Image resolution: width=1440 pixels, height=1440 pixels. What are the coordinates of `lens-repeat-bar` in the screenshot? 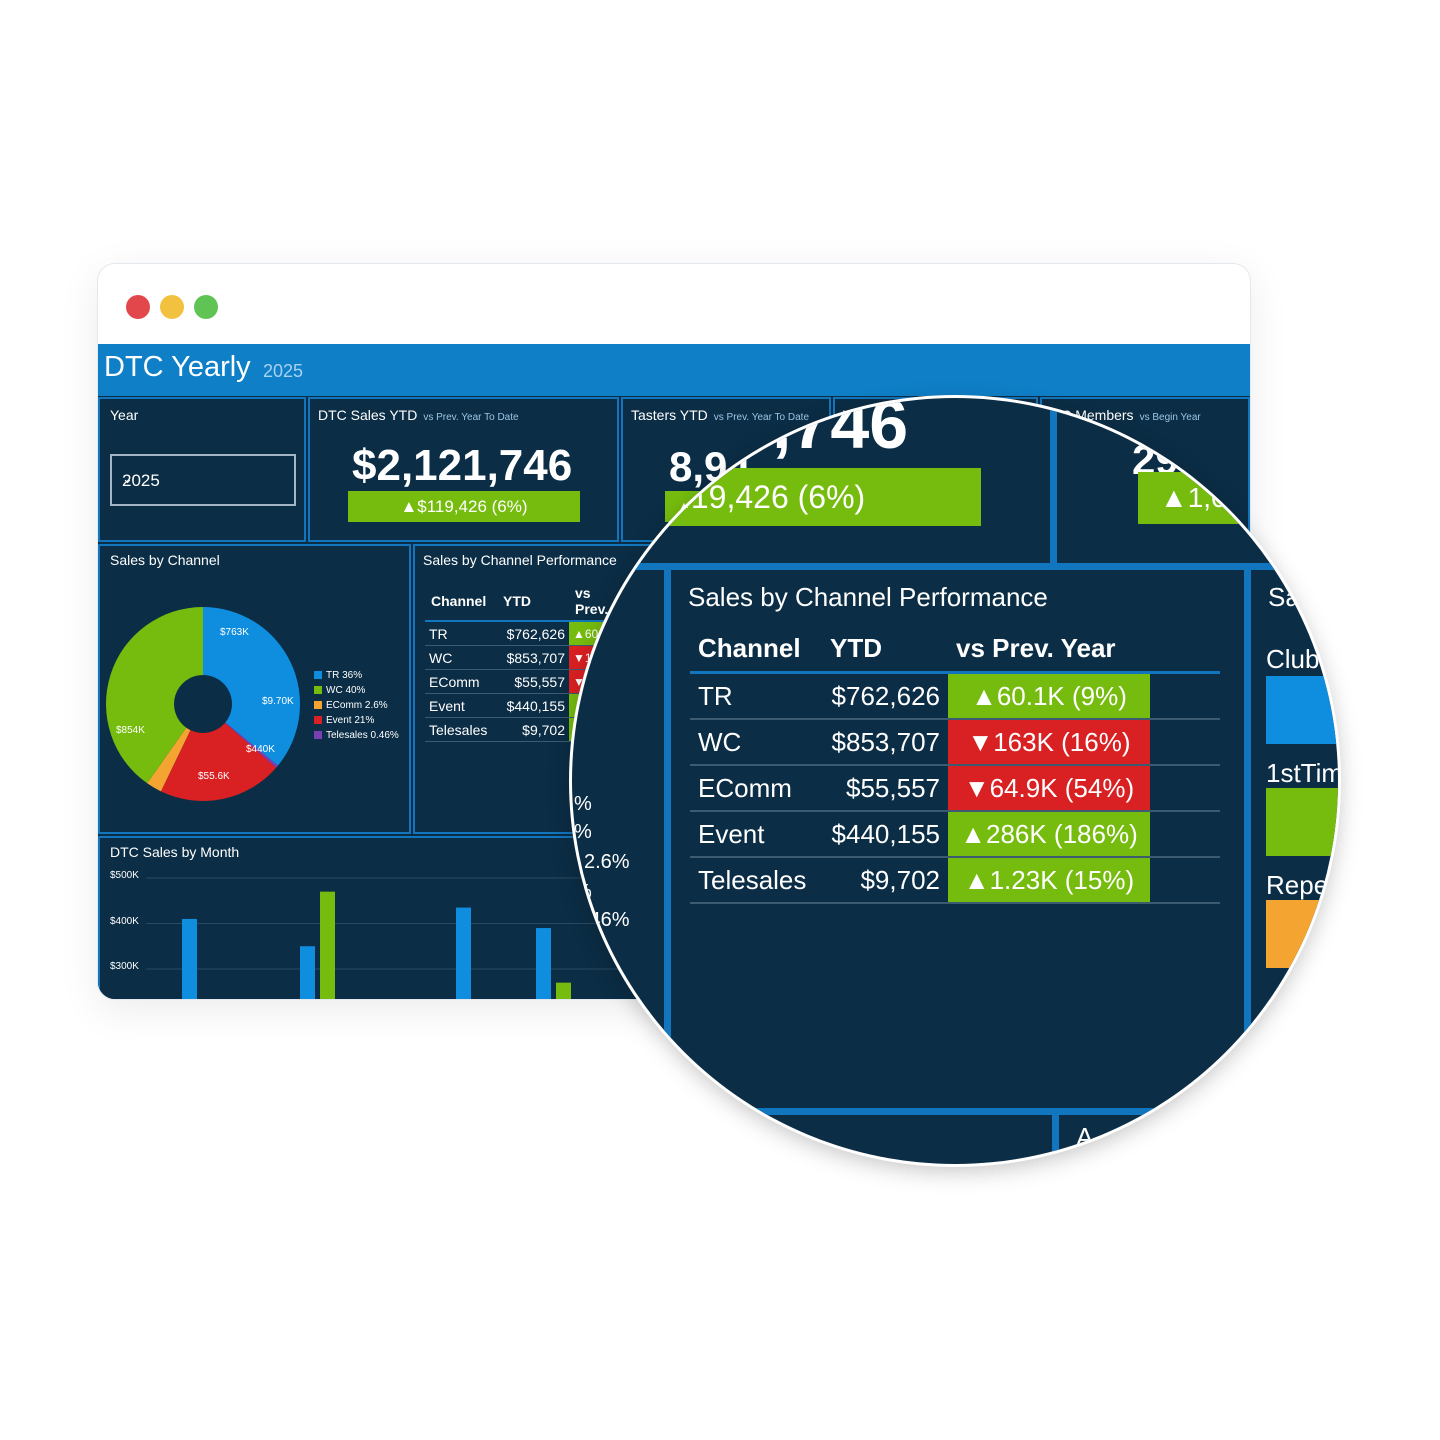 It's located at (1302, 934).